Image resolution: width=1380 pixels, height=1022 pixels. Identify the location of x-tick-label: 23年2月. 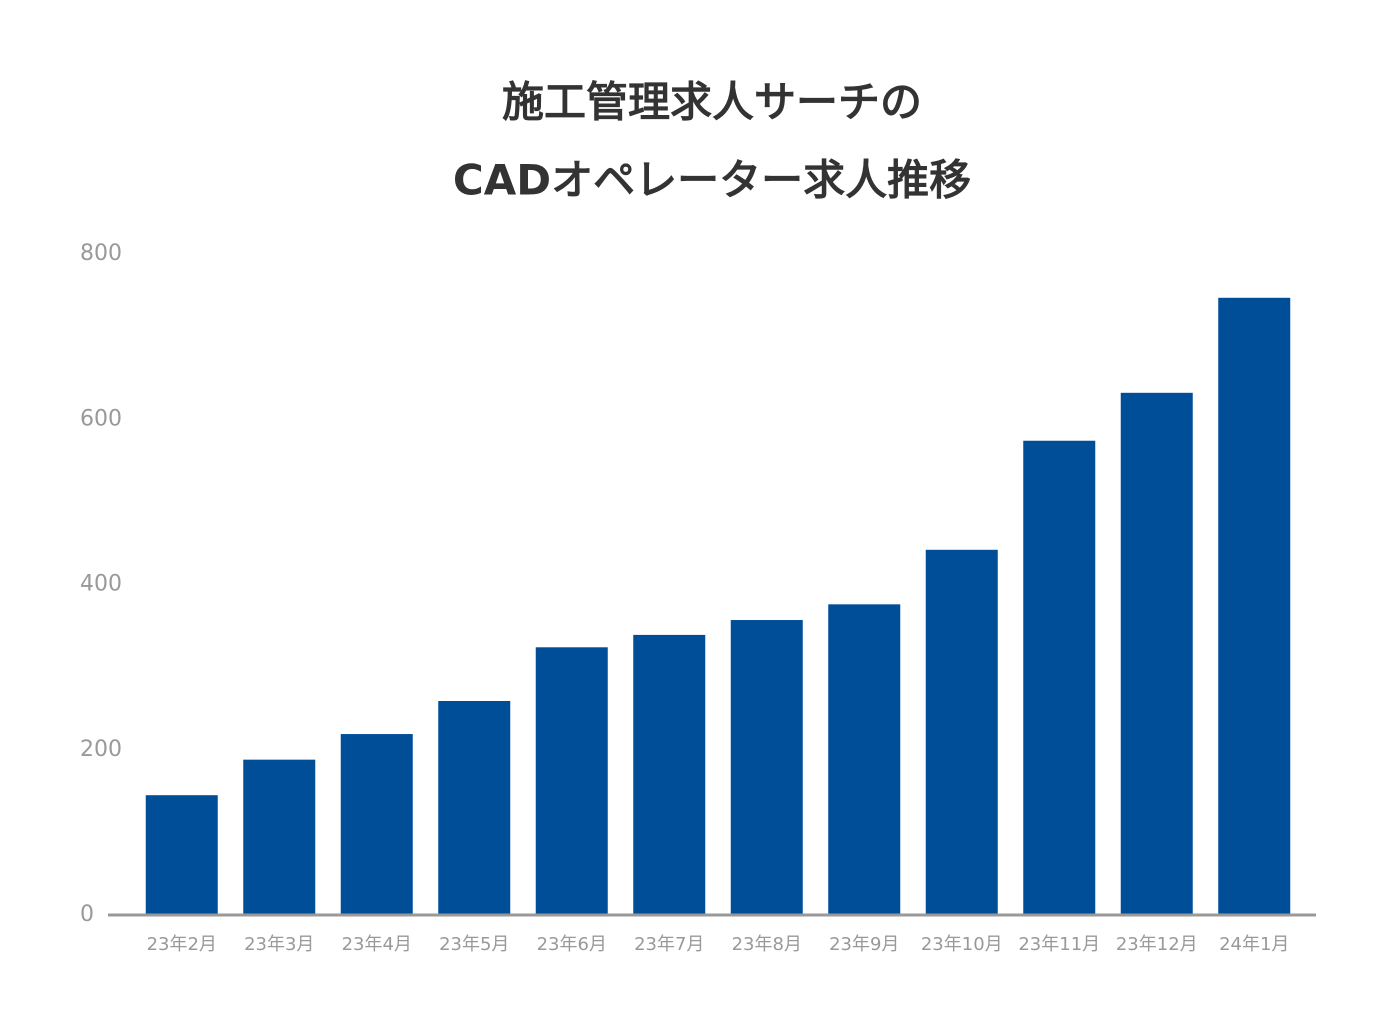
(182, 944).